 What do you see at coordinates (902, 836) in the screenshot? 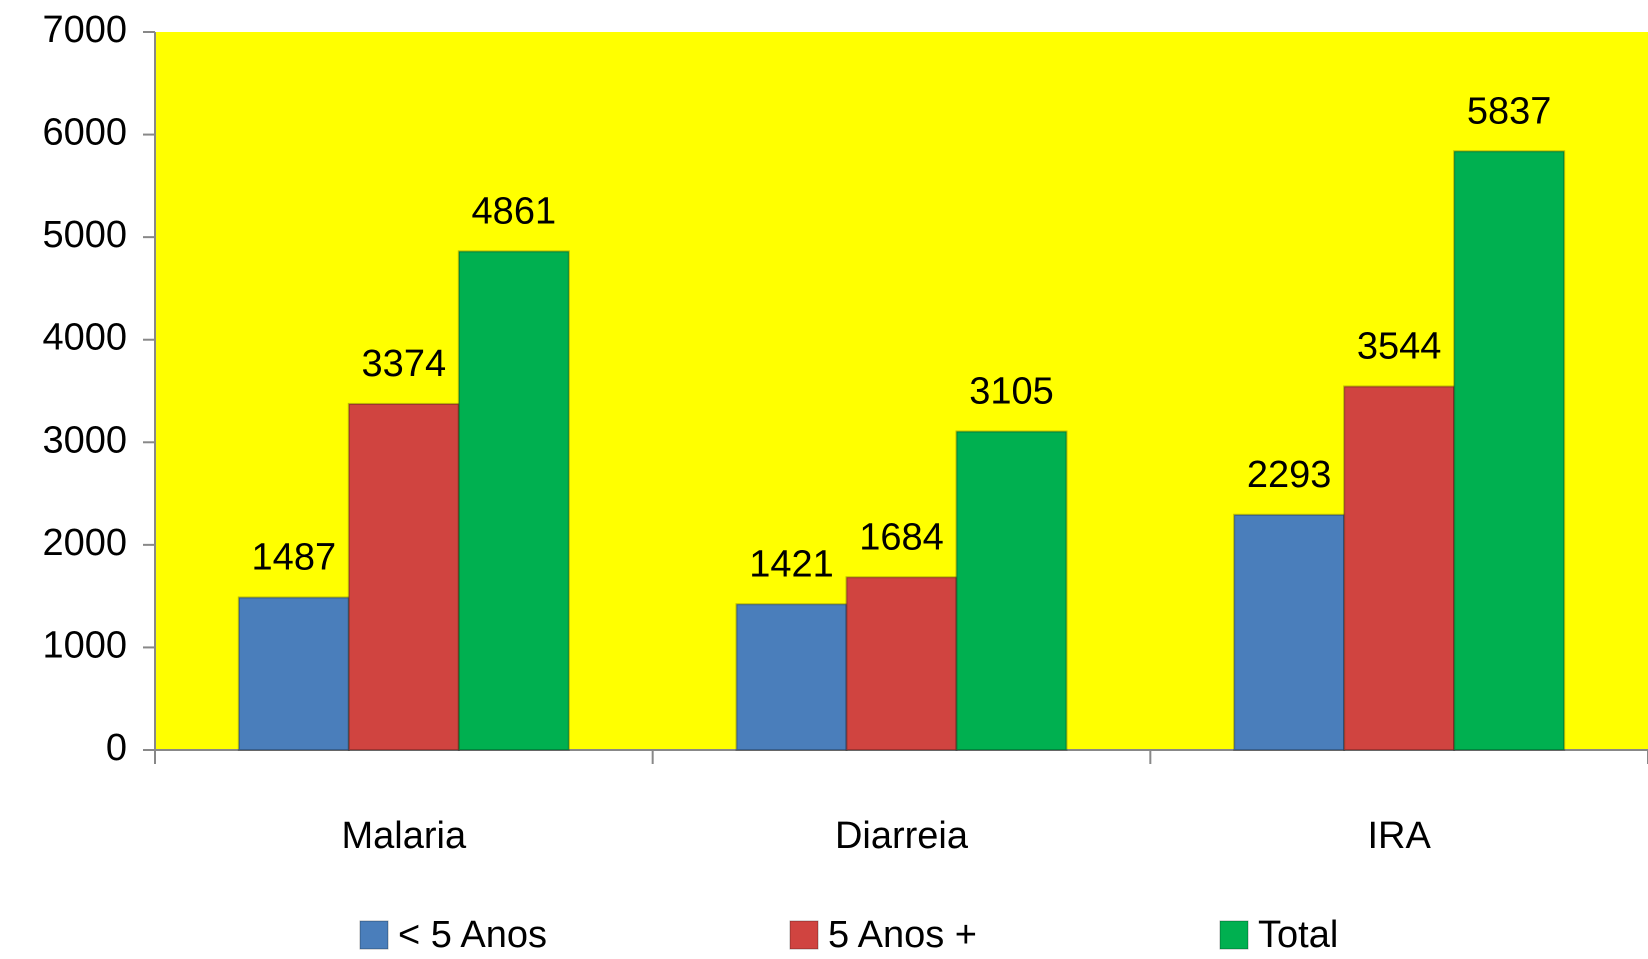
I see `x-tick-label: Diarreia` at bounding box center [902, 836].